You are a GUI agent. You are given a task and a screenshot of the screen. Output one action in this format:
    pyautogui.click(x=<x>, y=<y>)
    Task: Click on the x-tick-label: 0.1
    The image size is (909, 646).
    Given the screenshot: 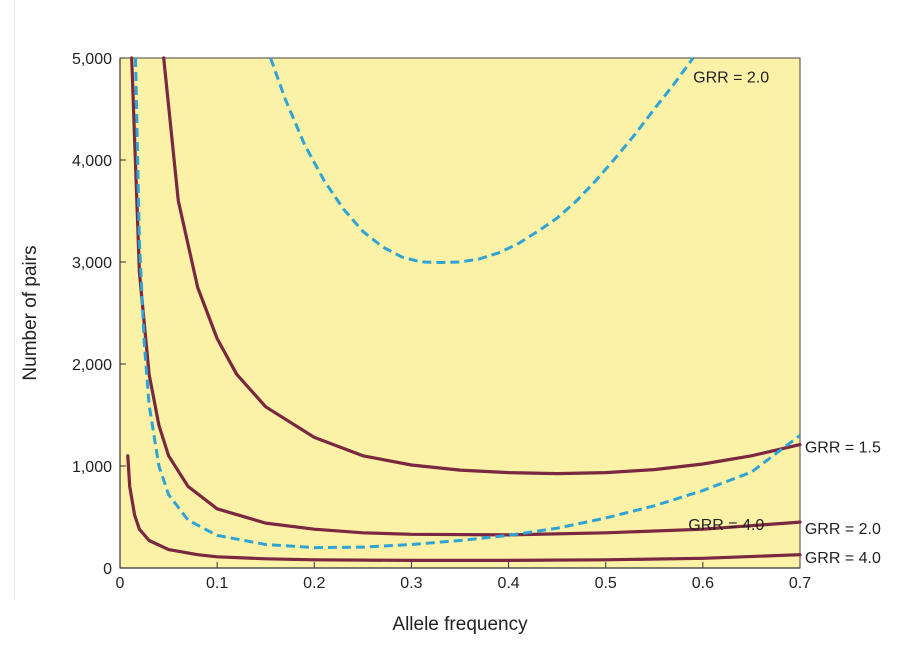 What is the action you would take?
    pyautogui.click(x=217, y=583)
    